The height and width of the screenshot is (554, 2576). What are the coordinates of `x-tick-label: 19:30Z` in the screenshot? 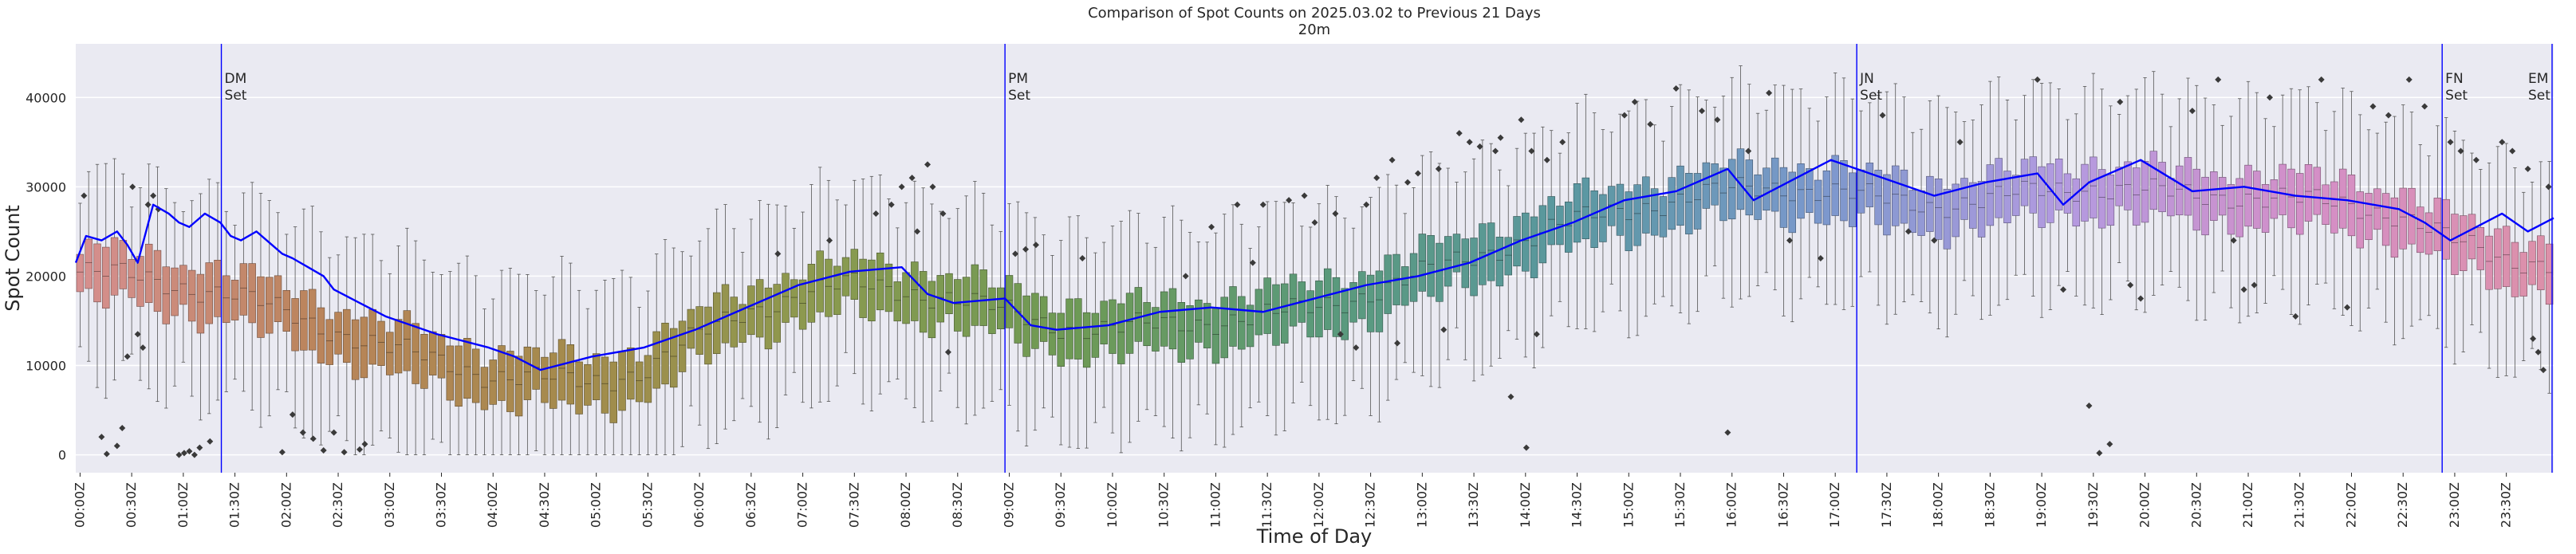 It's located at (2093, 505).